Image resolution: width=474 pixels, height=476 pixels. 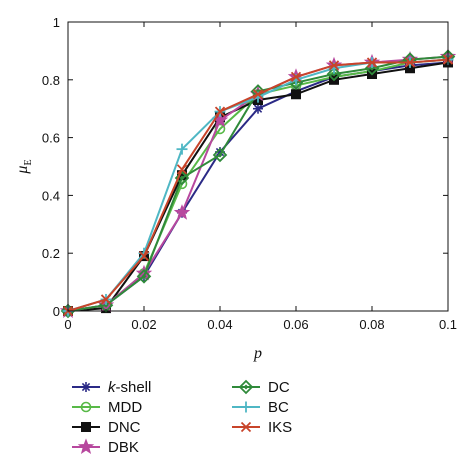 I want to click on legend-label: DNC, so click(x=124, y=427).